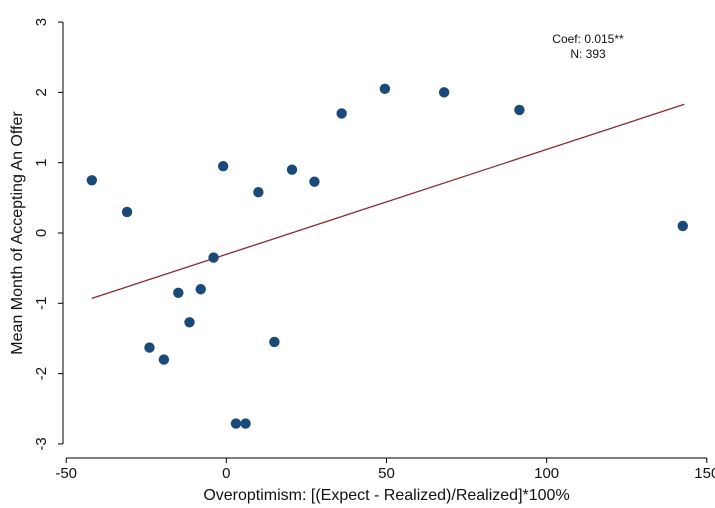 Image resolution: width=715 pixels, height=508 pixels. What do you see at coordinates (546, 473) in the screenshot?
I see `x-tick-label: 100` at bounding box center [546, 473].